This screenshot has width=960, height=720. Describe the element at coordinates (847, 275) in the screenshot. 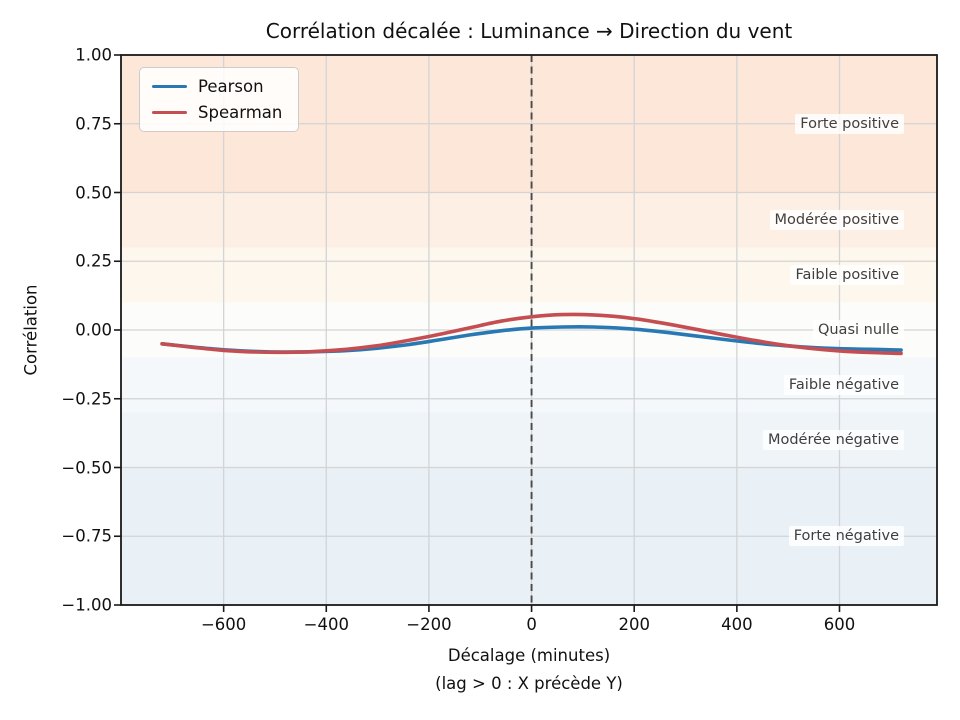

I see `band-label: Faible positive` at that location.